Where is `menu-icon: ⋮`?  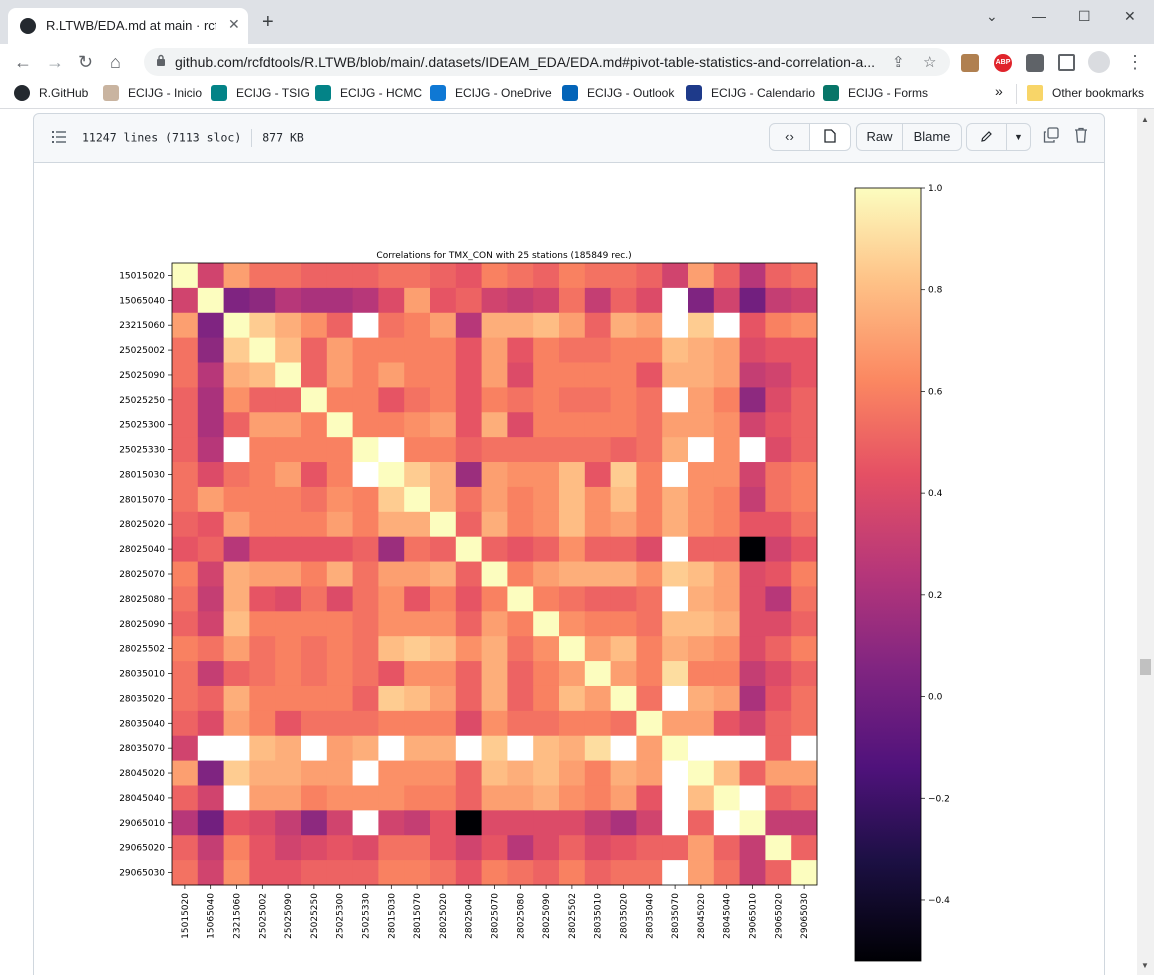 menu-icon: ⋮ is located at coordinates (1135, 62).